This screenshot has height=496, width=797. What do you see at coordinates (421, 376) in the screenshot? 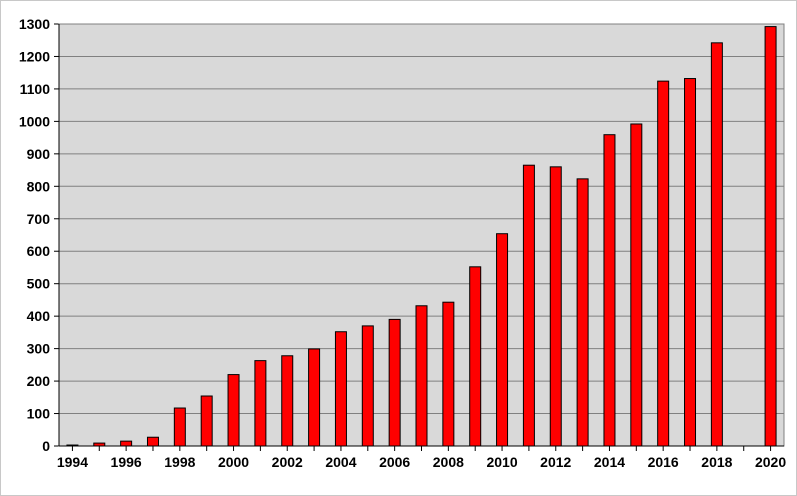
I see `bar-2007` at bounding box center [421, 376].